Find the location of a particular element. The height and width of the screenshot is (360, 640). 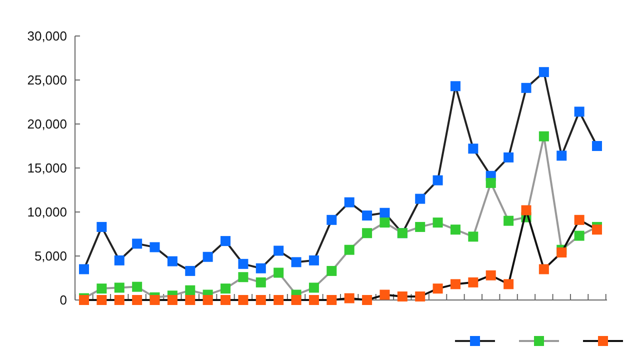

y-tick-label: 20,000 is located at coordinates (47, 124).